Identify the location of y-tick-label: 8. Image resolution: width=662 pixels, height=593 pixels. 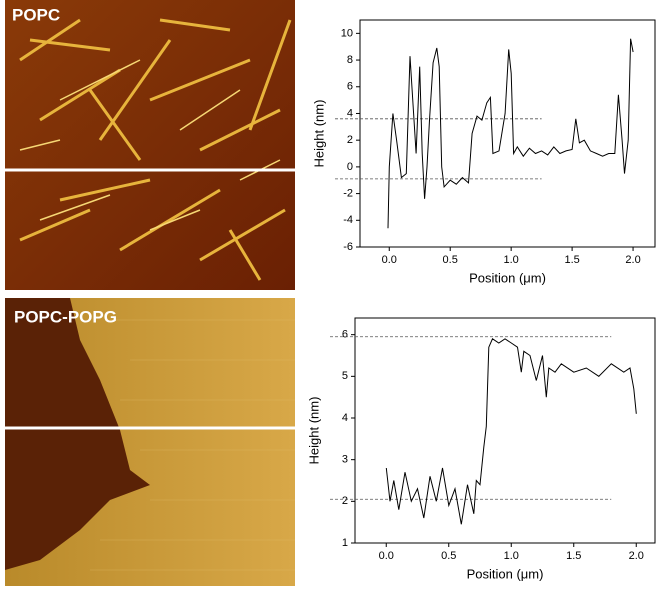
(350, 60).